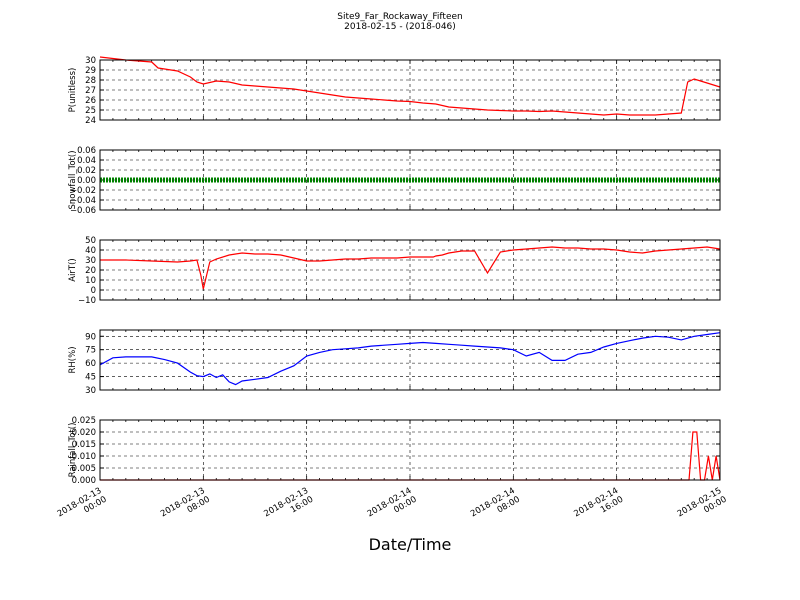  What do you see at coordinates (90, 81) in the screenshot?
I see `y-tick-label: 28` at bounding box center [90, 81].